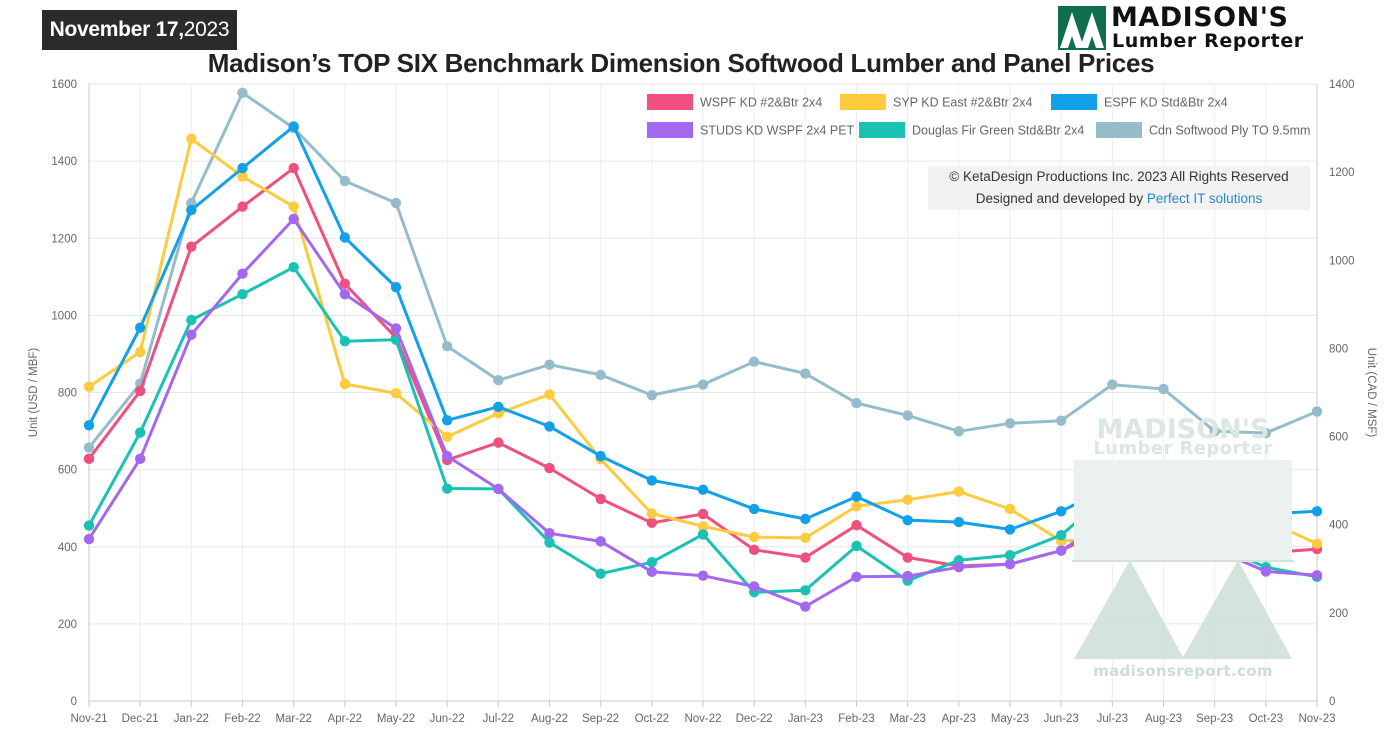 The height and width of the screenshot is (737, 1390). I want to click on y2-tick-label: 600, so click(1338, 438).